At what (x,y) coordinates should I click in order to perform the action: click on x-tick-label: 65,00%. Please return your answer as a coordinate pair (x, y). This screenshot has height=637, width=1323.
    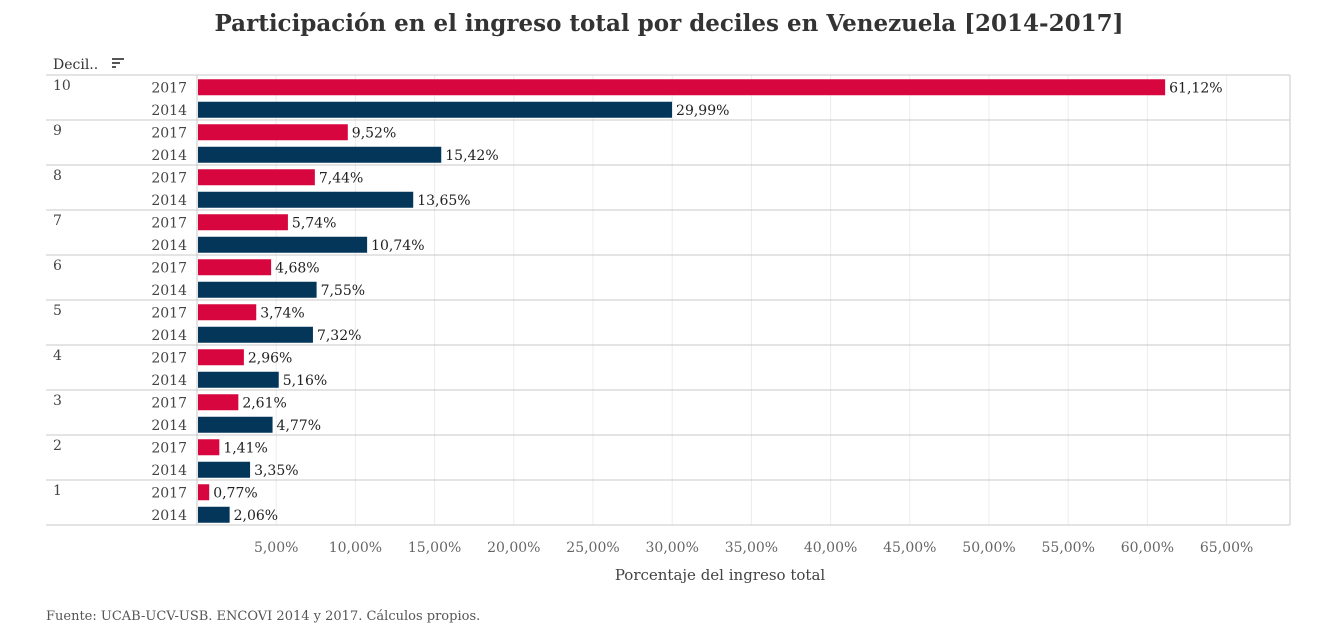
    Looking at the image, I should click on (1226, 548).